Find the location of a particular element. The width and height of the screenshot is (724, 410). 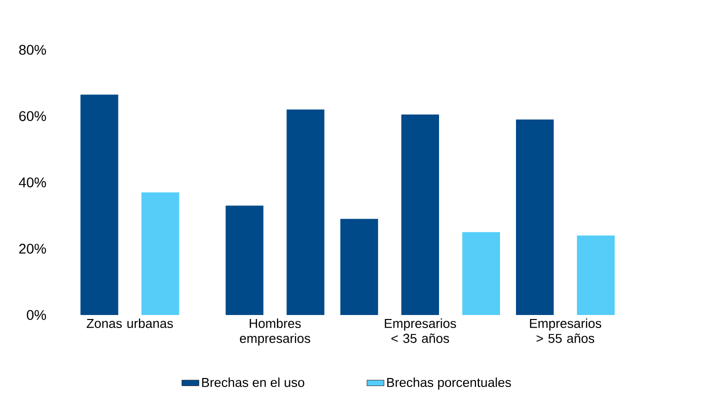

y-tick-label: 20% is located at coordinates (32, 249).